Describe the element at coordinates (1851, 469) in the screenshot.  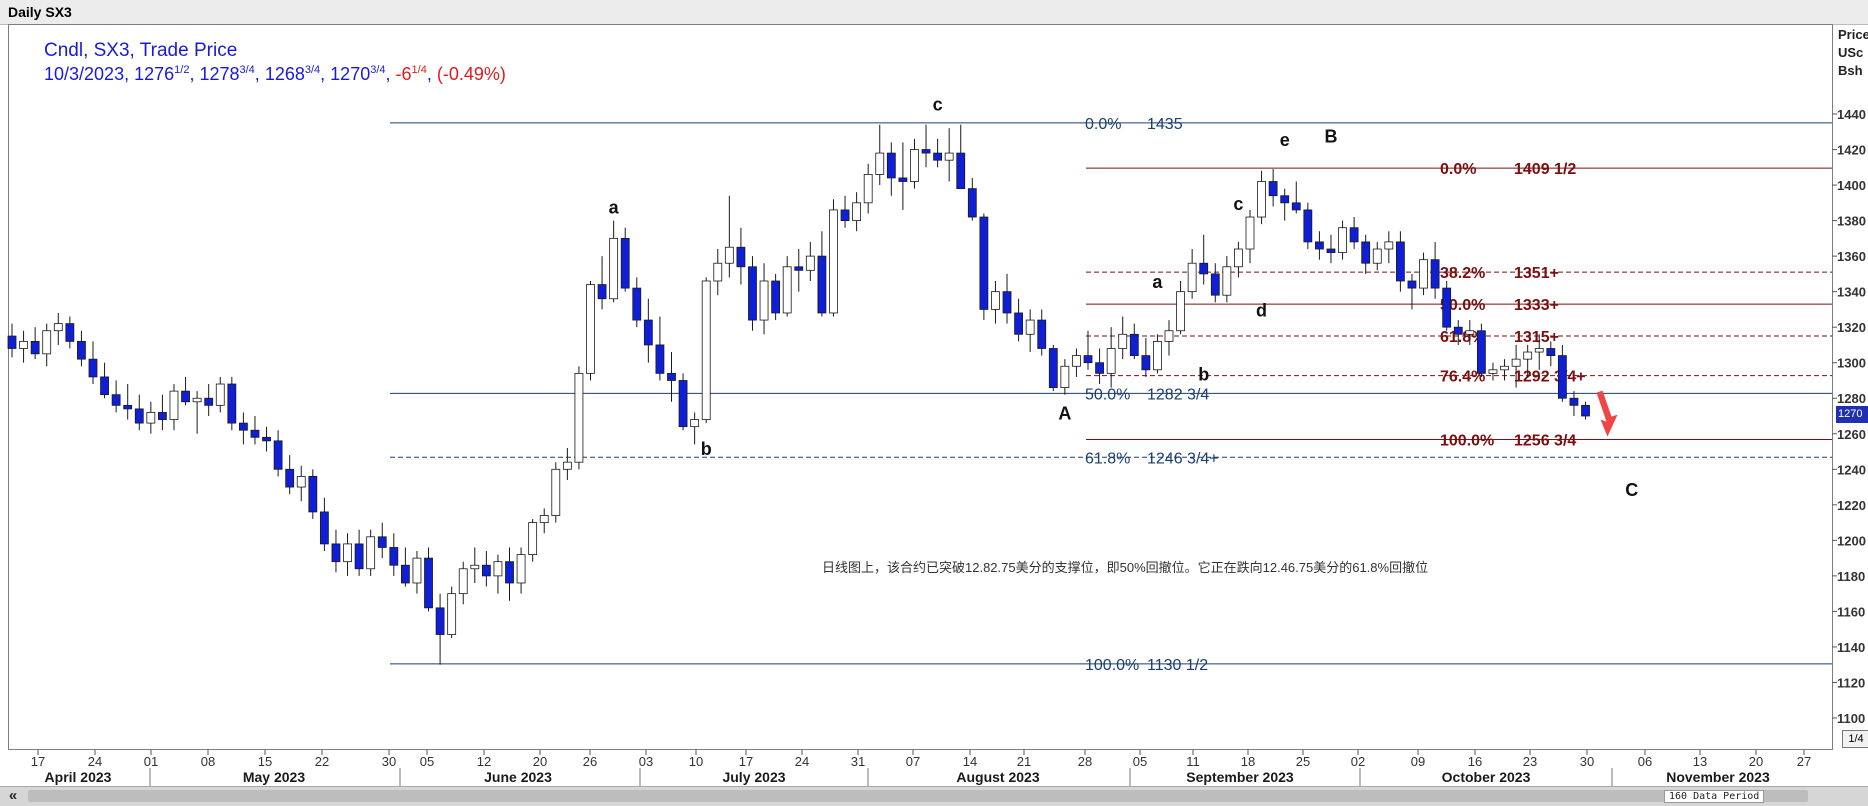
I see `y-tick-label: 1240` at that location.